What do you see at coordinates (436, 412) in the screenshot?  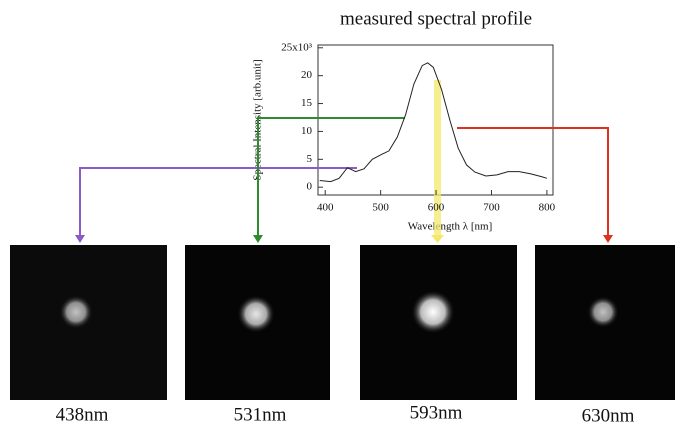 I see `panel-label: 593nm` at bounding box center [436, 412].